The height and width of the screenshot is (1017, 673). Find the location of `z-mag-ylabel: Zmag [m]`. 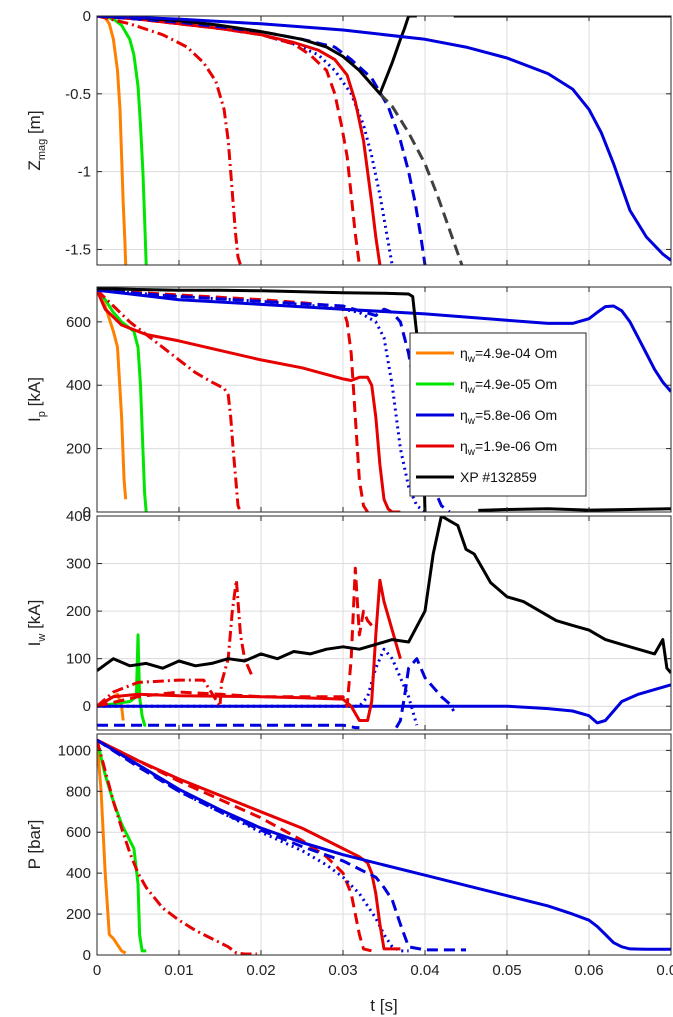

z-mag-ylabel: Zmag [m] is located at coordinates (36, 140).